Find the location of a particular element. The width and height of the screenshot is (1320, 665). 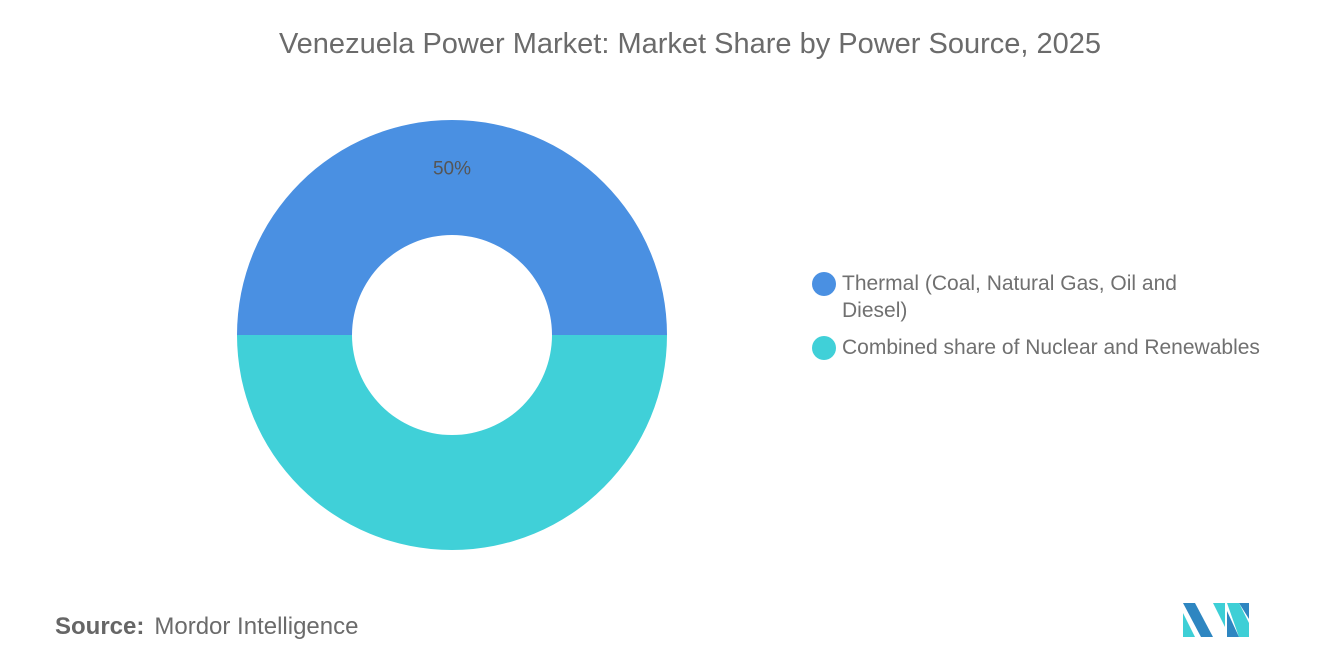

source-note: Source: Mordor Intelligence is located at coordinates (206, 627).